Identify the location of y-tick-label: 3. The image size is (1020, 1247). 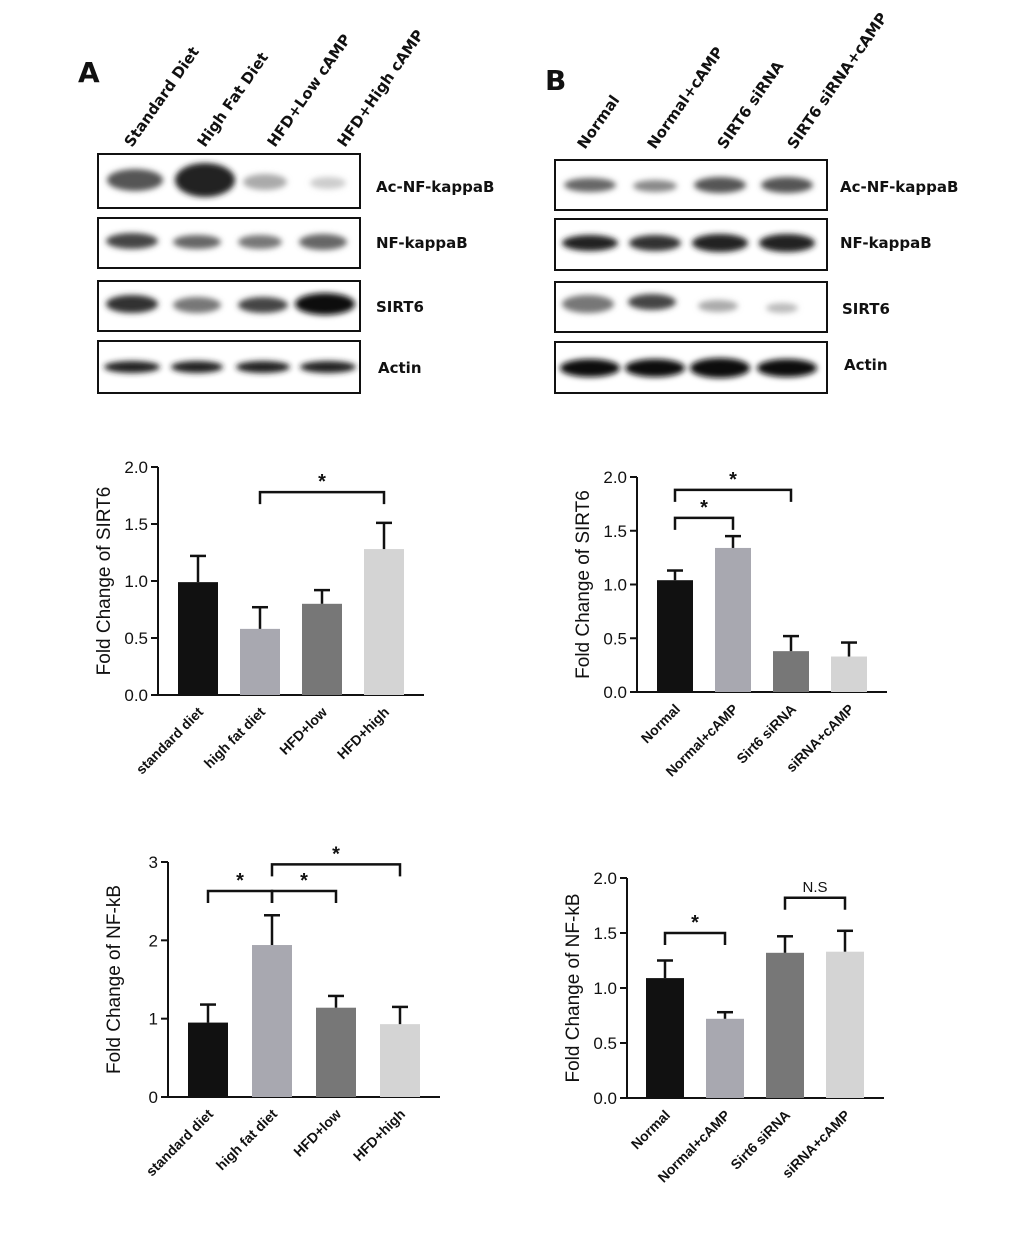
(153, 862).